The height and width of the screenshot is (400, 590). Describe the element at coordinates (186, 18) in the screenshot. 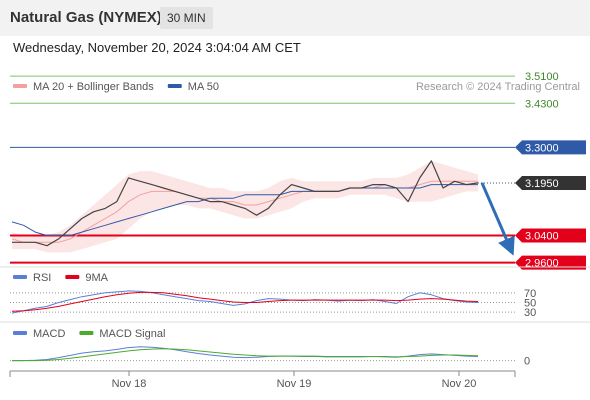

I see `timeframe-badge: 30 MIN` at that location.